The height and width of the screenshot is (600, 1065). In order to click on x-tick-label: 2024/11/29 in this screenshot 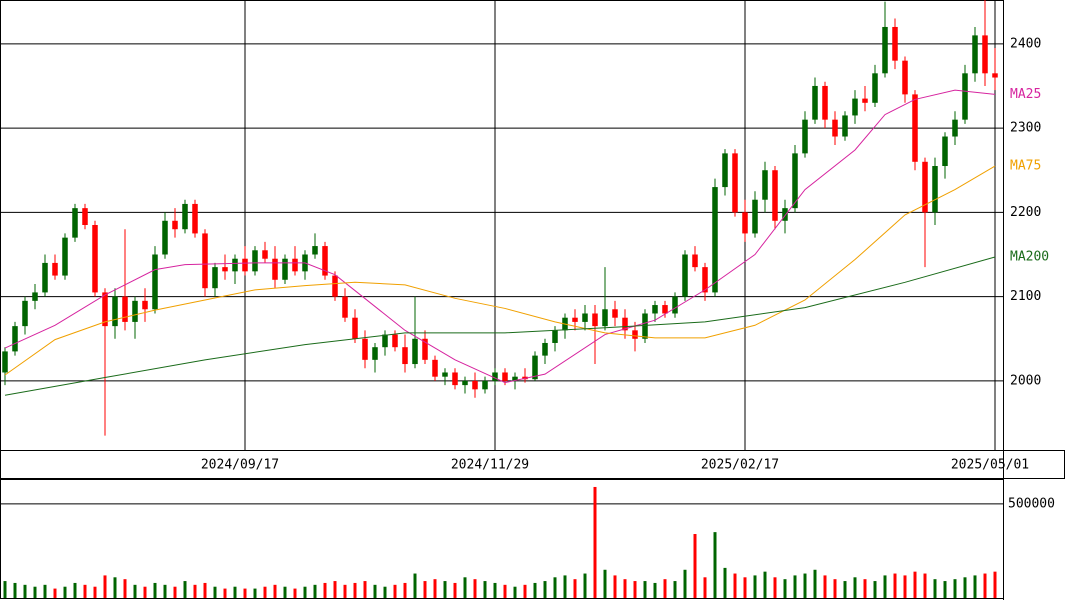, I will do `click(490, 465)`.